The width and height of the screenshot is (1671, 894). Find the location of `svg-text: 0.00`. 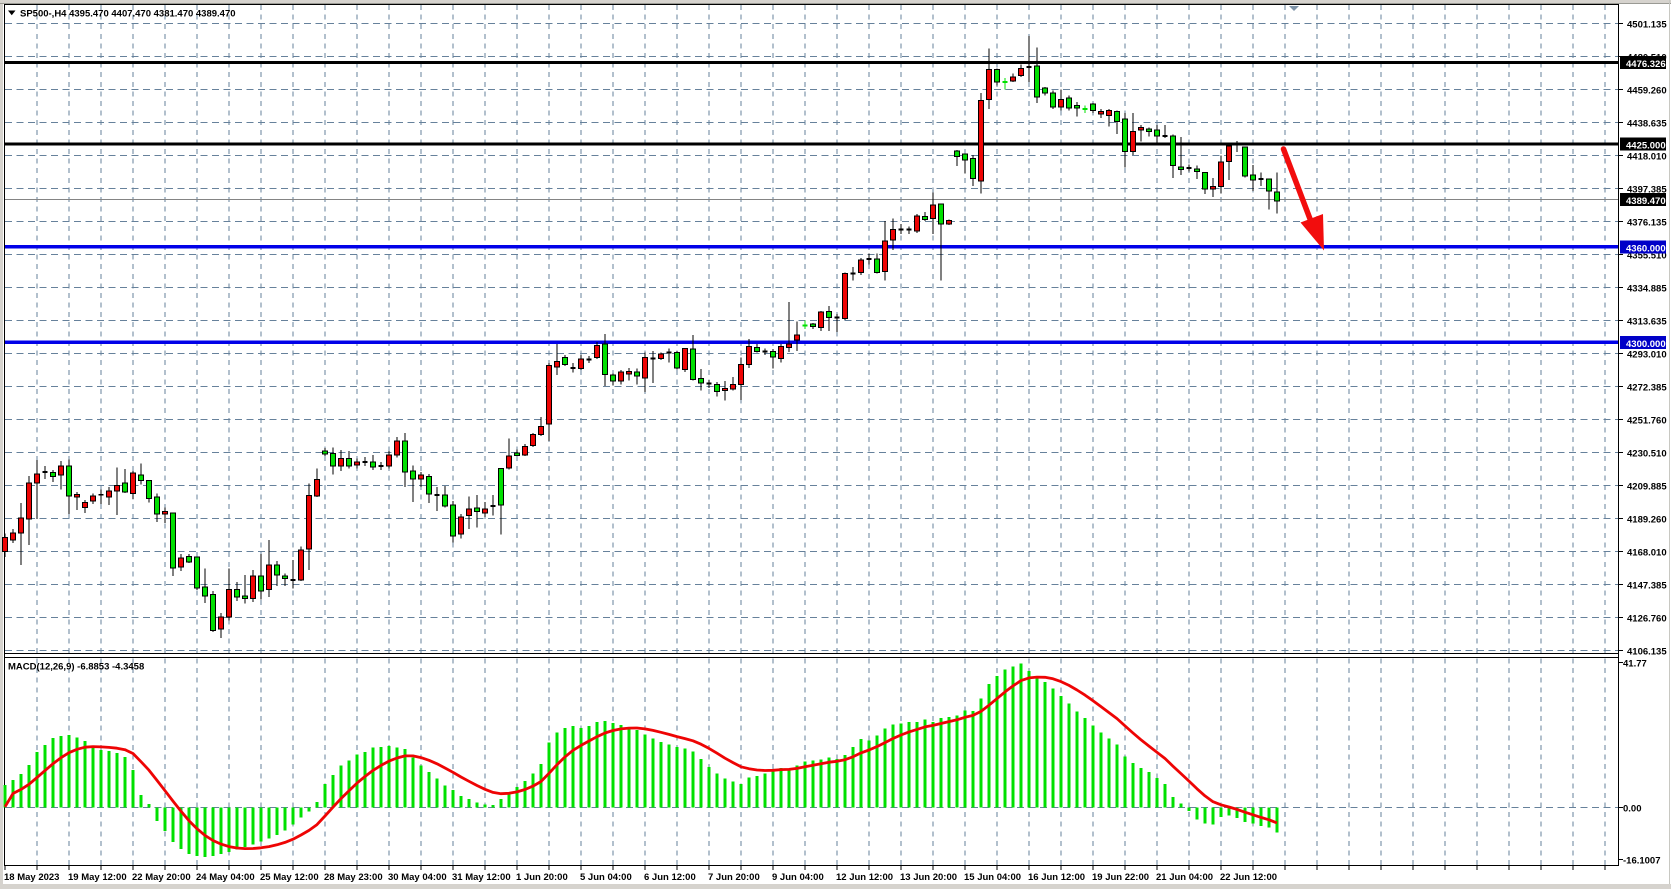

svg-text: 0.00 is located at coordinates (1632, 809).